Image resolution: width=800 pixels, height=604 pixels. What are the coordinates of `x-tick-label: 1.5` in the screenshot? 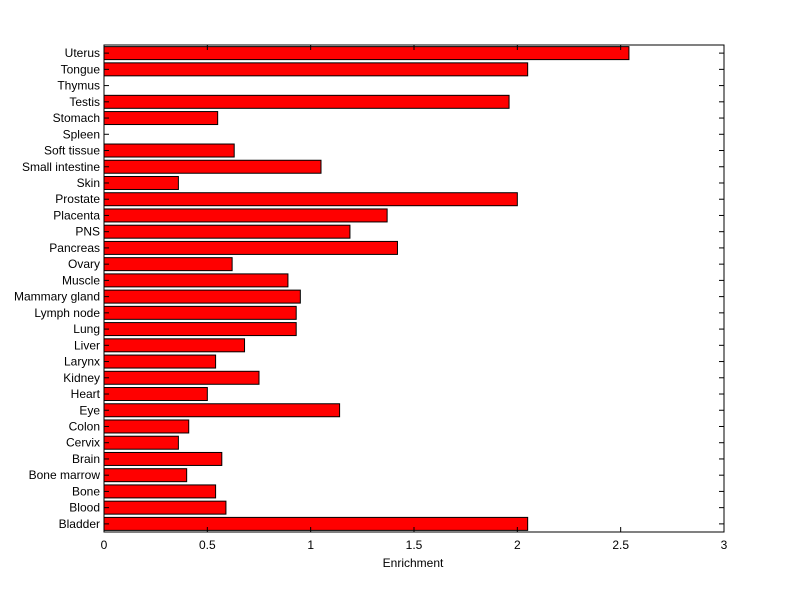 It's located at (414, 545).